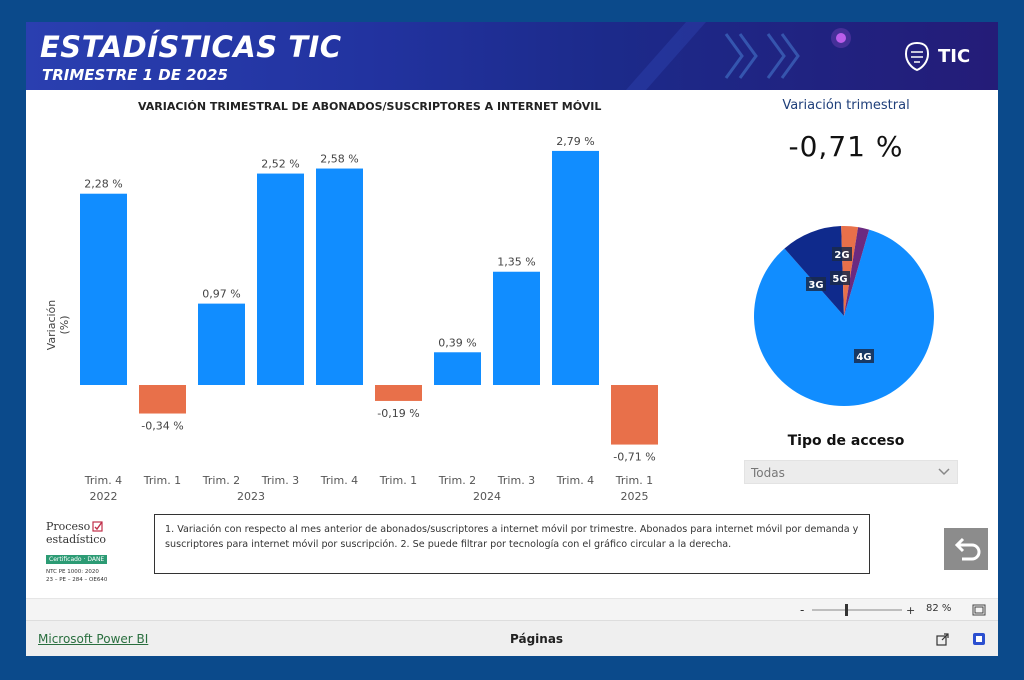  Describe the element at coordinates (858, 610) in the screenshot. I see `zoom-slider: - +` at that location.